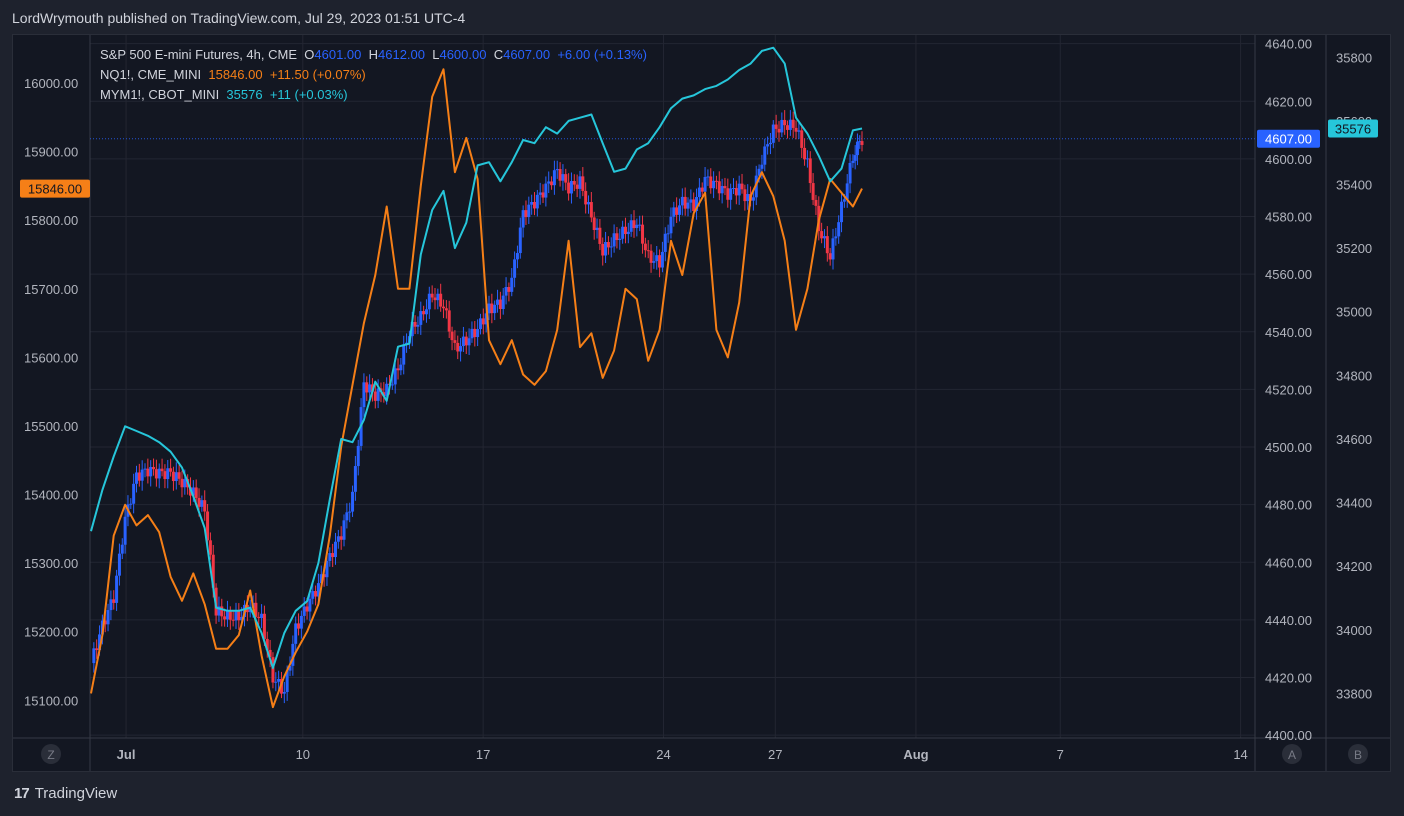 Image resolution: width=1404 pixels, height=816 pixels. I want to click on left-axis-tick-label: 15600.00, so click(51, 357).